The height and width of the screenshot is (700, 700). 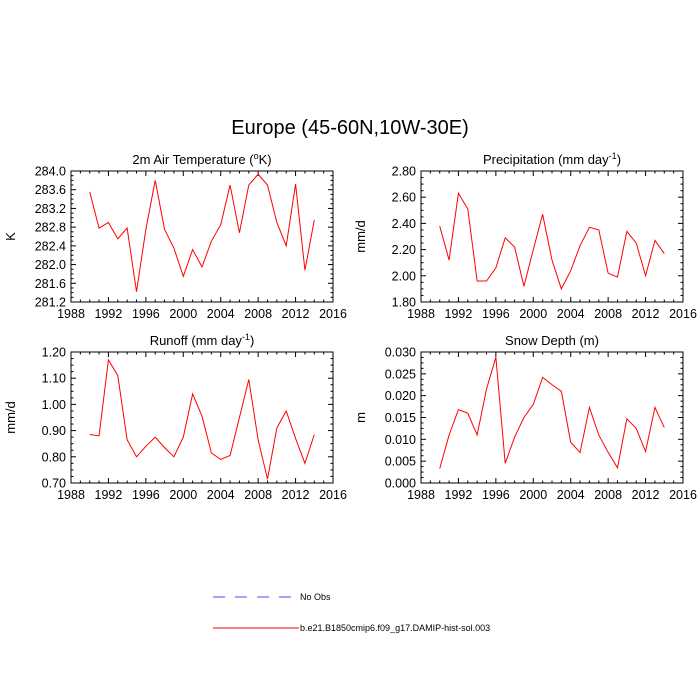 I want to click on y-tick-label: 1.20, so click(x=54, y=353).